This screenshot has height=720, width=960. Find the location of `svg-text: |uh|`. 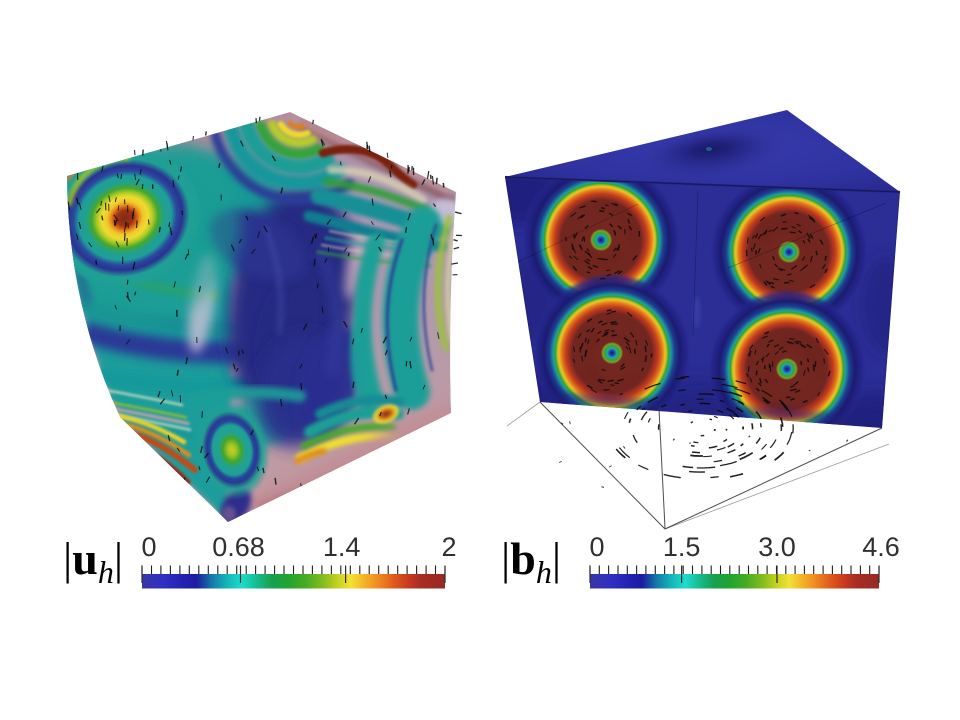

svg-text: |uh| is located at coordinates (93, 561).